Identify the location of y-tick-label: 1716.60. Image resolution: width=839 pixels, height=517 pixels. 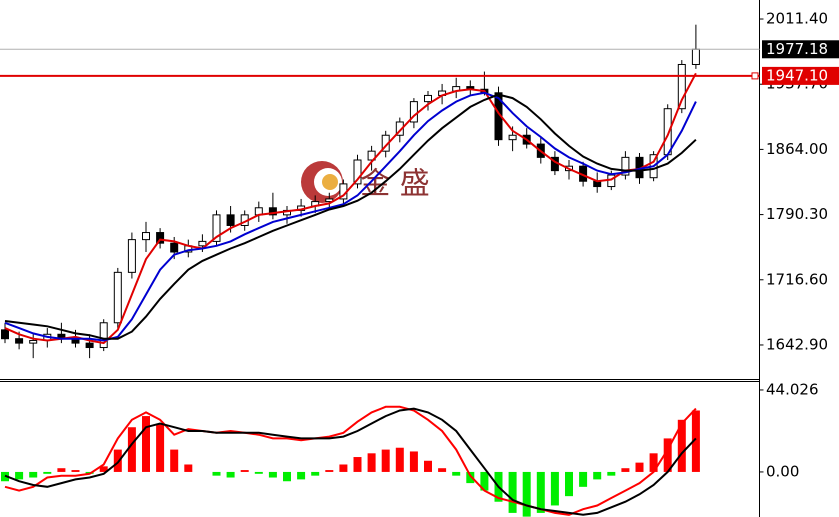
(797, 279).